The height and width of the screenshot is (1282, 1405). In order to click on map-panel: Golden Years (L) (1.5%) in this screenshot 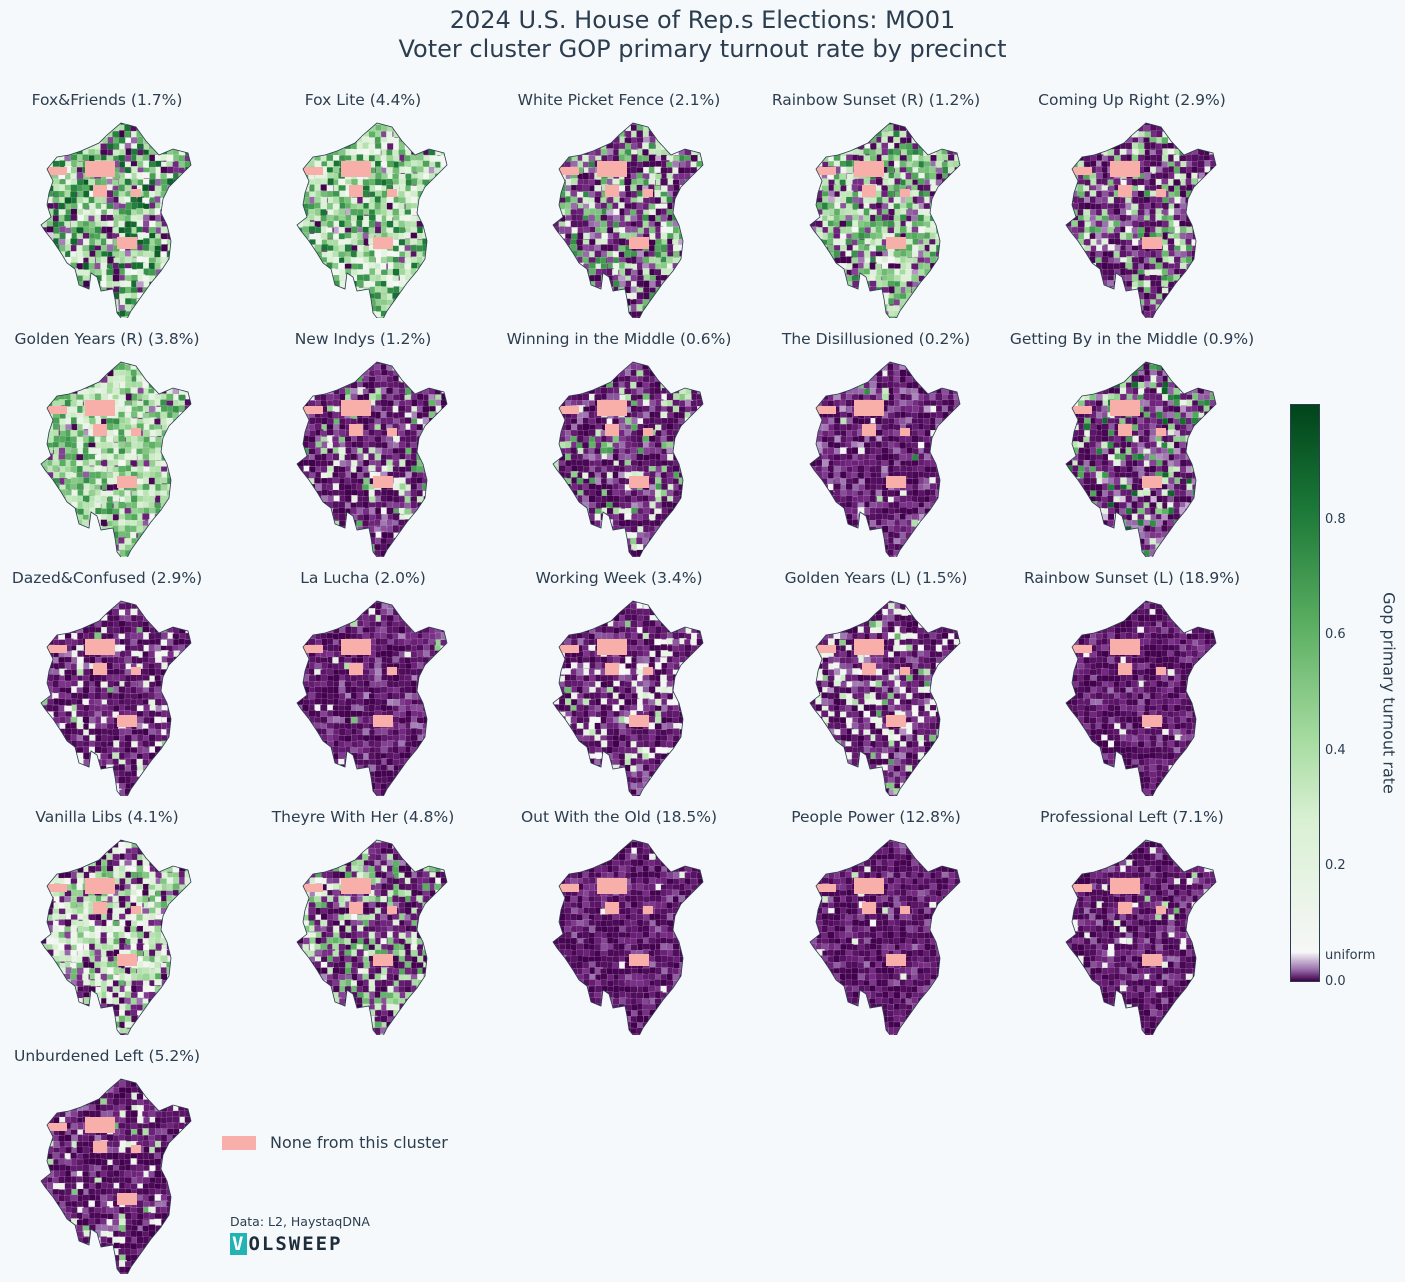, I will do `click(876, 686)`.